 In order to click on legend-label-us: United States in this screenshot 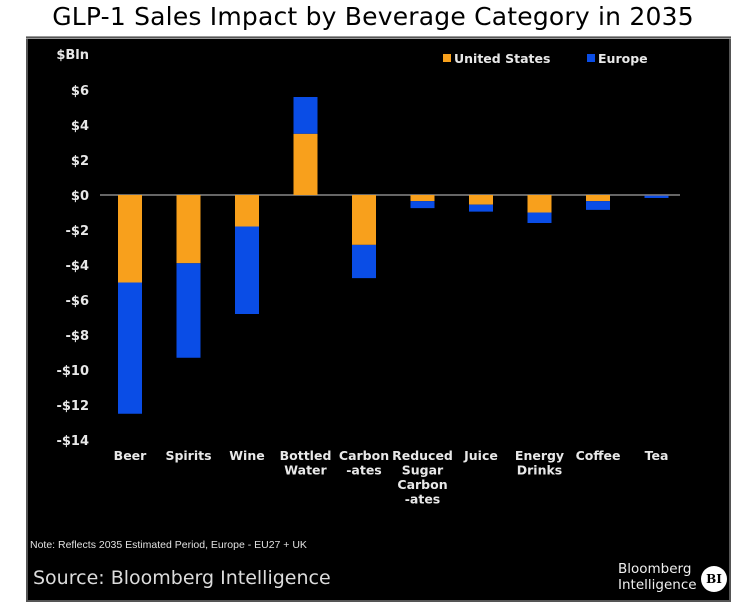, I will do `click(502, 58)`.